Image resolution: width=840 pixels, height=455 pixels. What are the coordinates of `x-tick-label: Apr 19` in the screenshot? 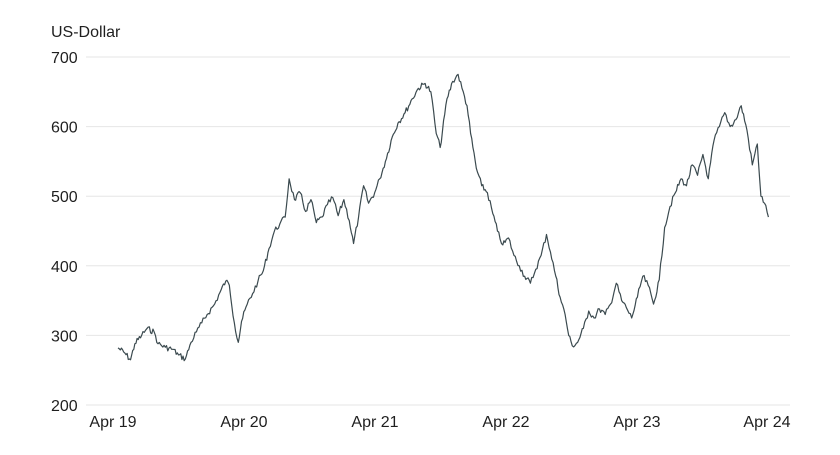 It's located at (112, 422).